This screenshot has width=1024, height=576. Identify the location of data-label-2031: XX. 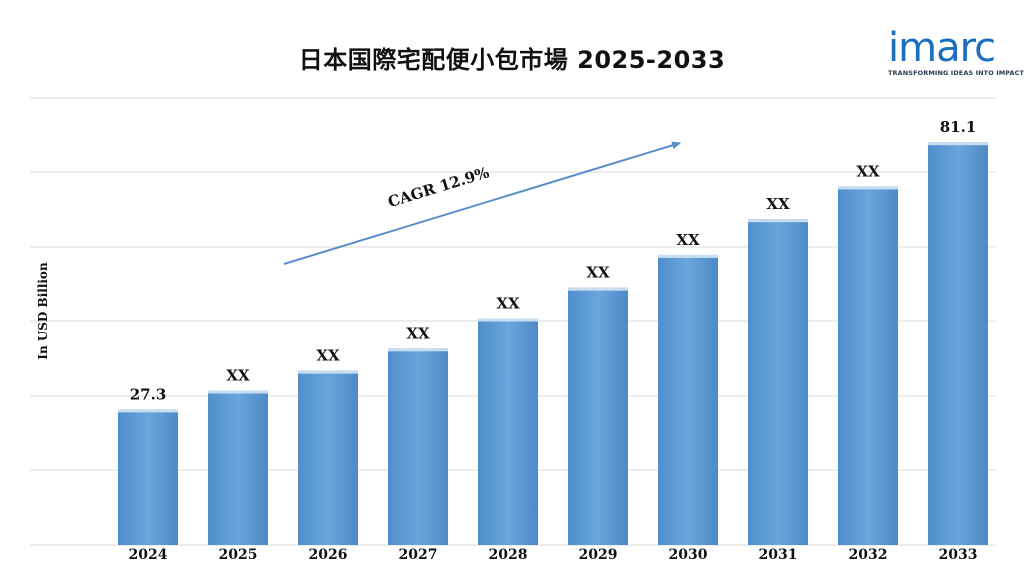
(778, 204).